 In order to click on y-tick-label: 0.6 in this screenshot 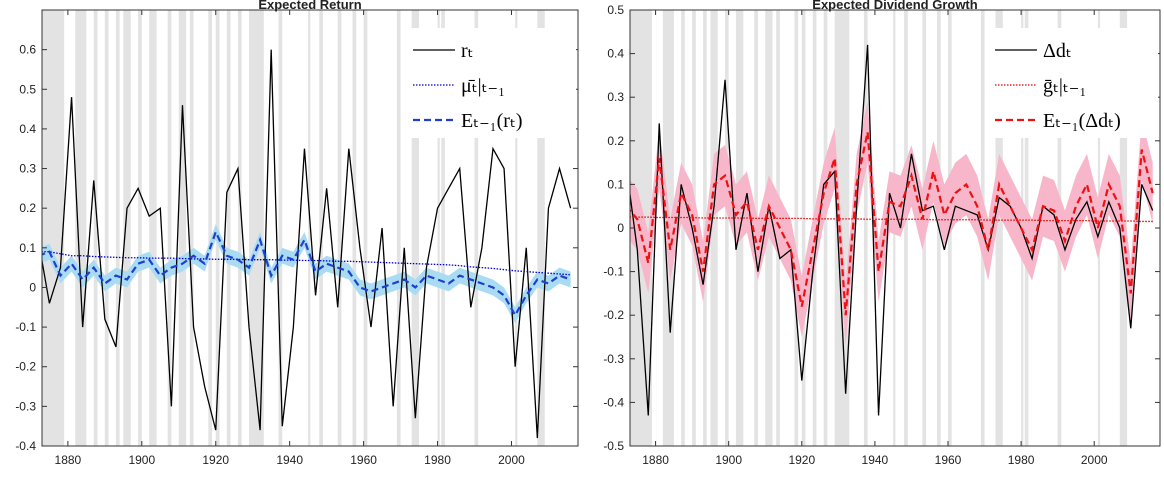, I will do `click(27, 50)`.